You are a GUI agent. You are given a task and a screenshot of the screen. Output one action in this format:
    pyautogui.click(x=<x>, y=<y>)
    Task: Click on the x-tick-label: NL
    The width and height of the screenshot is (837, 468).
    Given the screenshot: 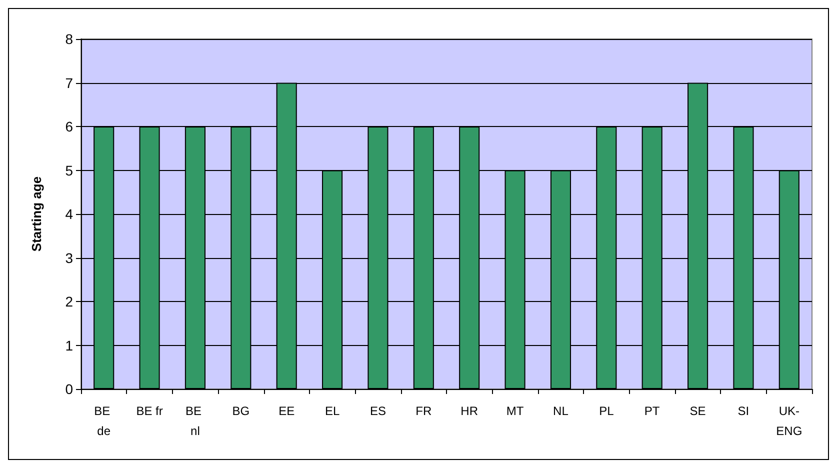 What is the action you would take?
    pyautogui.click(x=561, y=411)
    